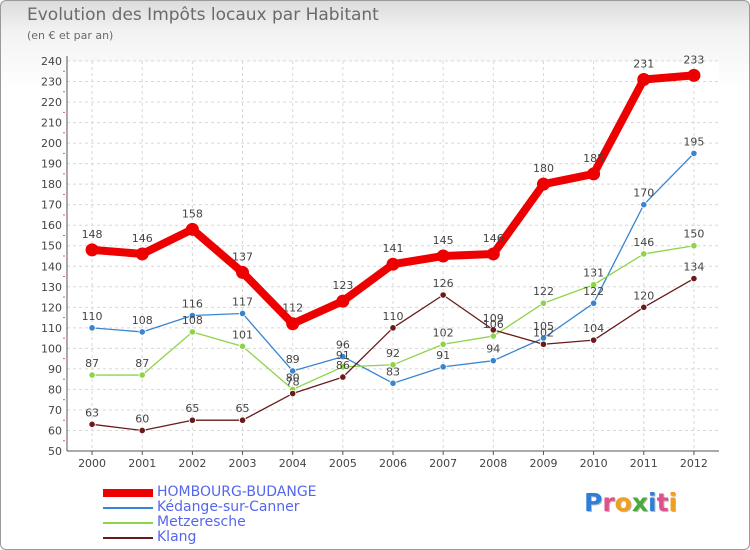 Image resolution: width=750 pixels, height=550 pixels. I want to click on data-label: 145, so click(443, 240).